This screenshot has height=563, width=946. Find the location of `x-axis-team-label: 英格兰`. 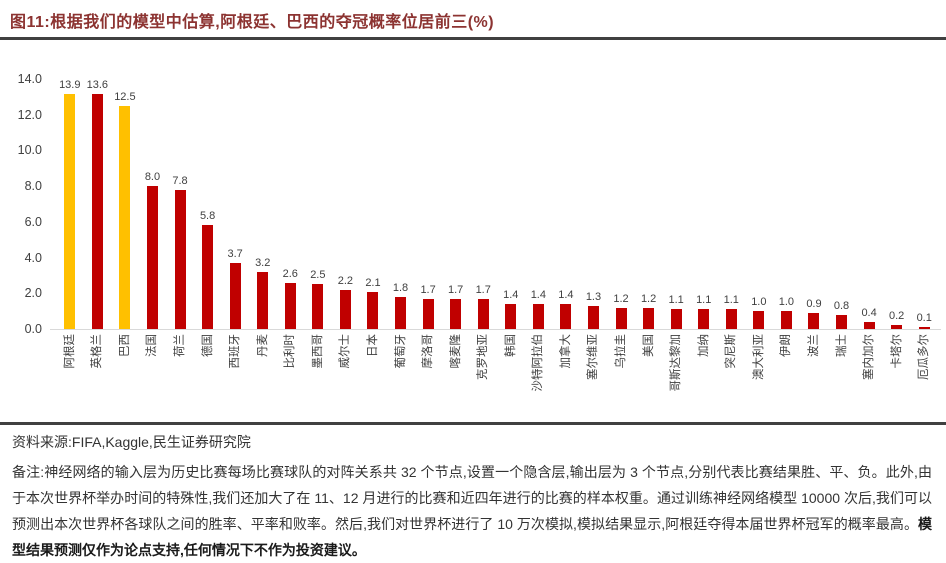

x-axis-team-label: 英格兰 is located at coordinates (97, 351).